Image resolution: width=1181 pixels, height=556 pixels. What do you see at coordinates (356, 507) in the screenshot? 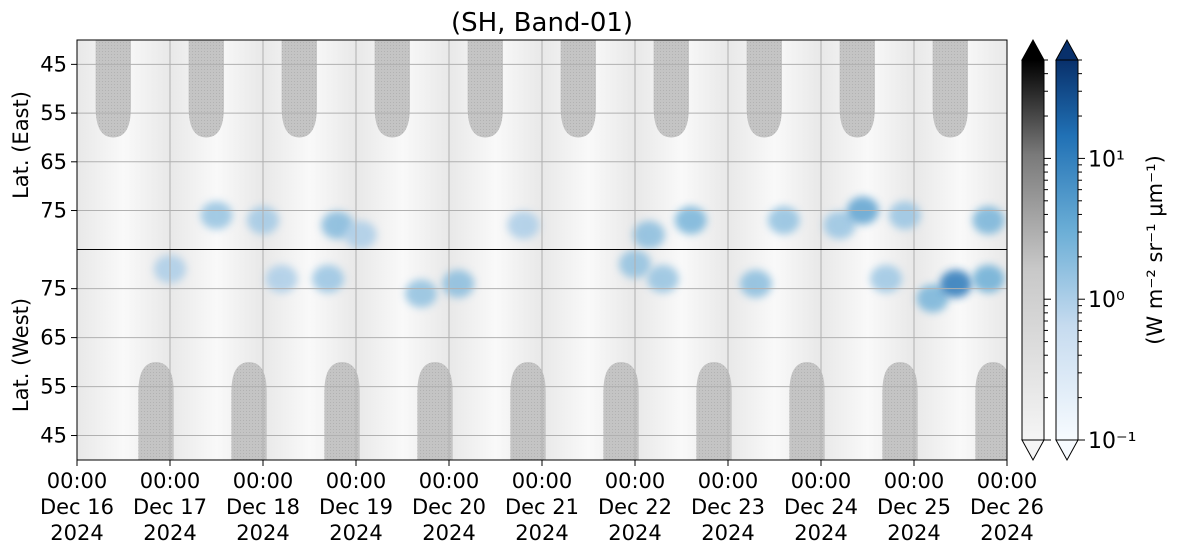
I see `x-tick-label: Dec 19` at bounding box center [356, 507].